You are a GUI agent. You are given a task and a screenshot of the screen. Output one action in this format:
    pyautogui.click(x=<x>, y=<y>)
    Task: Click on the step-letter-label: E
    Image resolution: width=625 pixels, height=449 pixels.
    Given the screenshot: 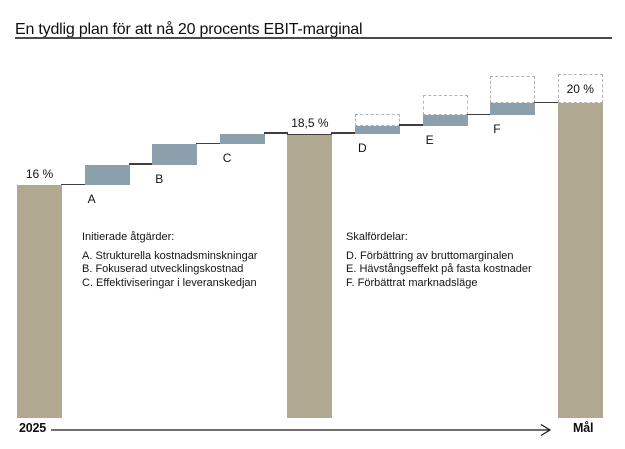 What is the action you would take?
    pyautogui.click(x=429, y=139)
    